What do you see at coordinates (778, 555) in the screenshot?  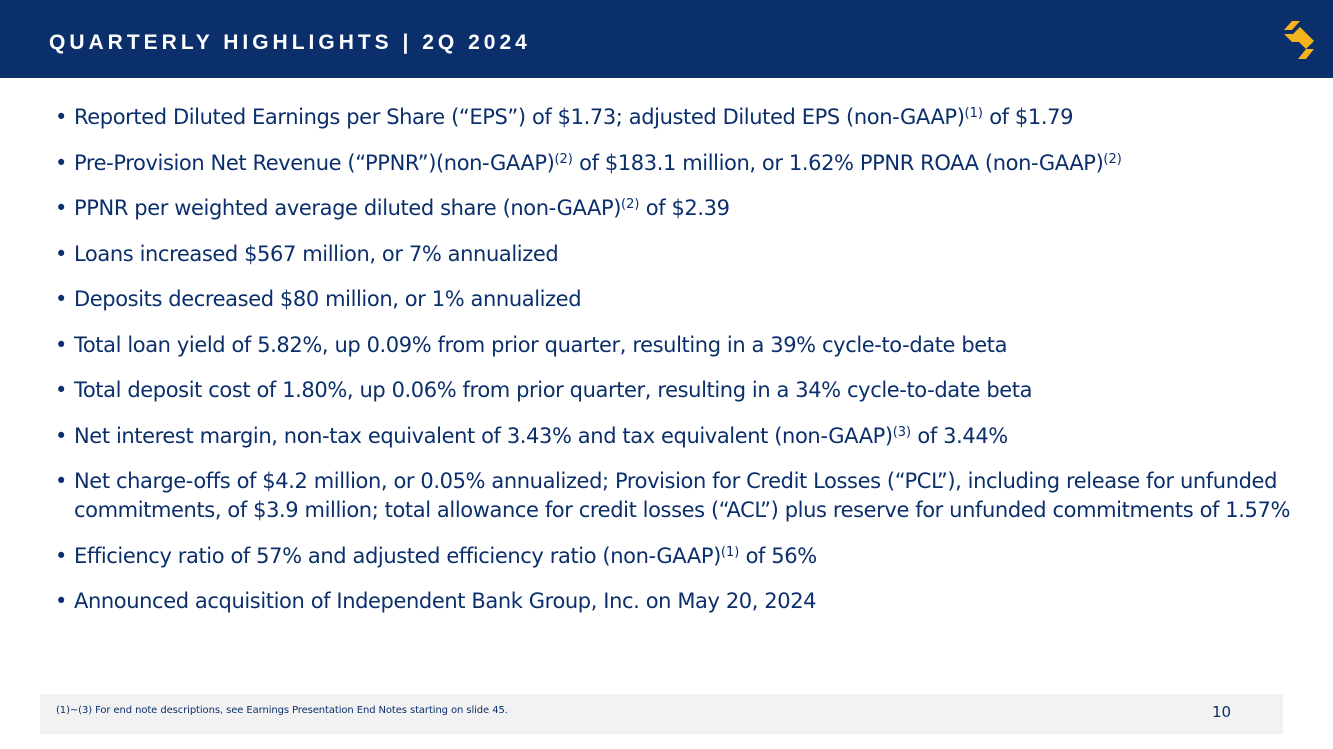 I see `bullet-text: of 56%` at bounding box center [778, 555].